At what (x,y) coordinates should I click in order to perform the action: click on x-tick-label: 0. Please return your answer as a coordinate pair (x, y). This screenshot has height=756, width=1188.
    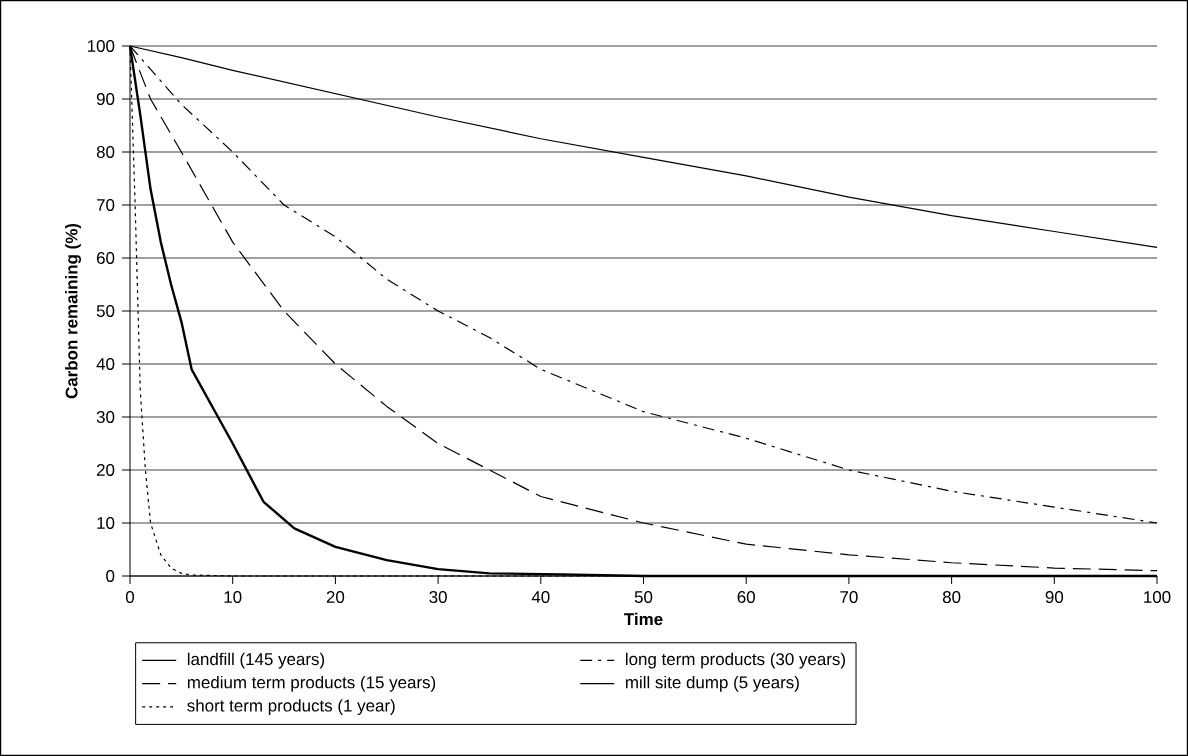
    Looking at the image, I should click on (130, 597).